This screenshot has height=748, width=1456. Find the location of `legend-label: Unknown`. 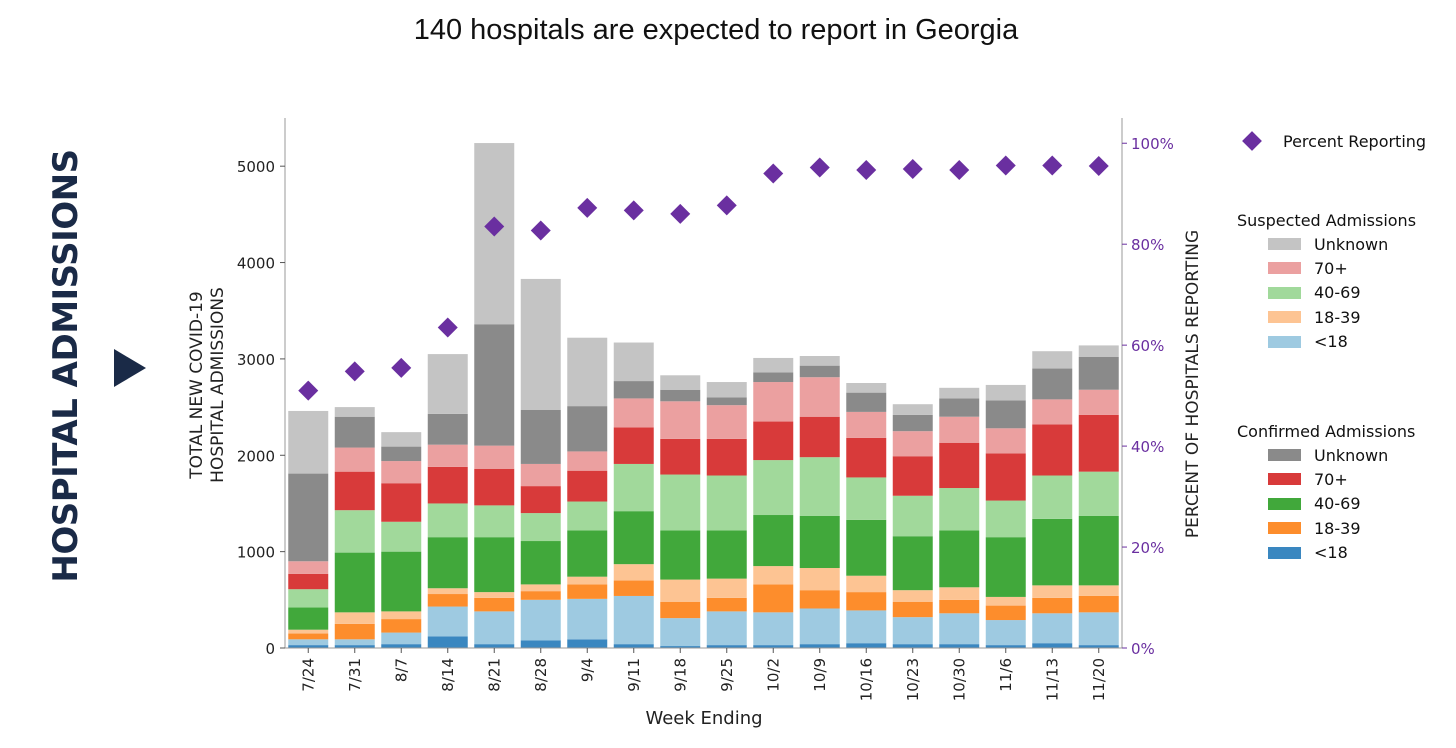

legend-label: Unknown is located at coordinates (1351, 244).